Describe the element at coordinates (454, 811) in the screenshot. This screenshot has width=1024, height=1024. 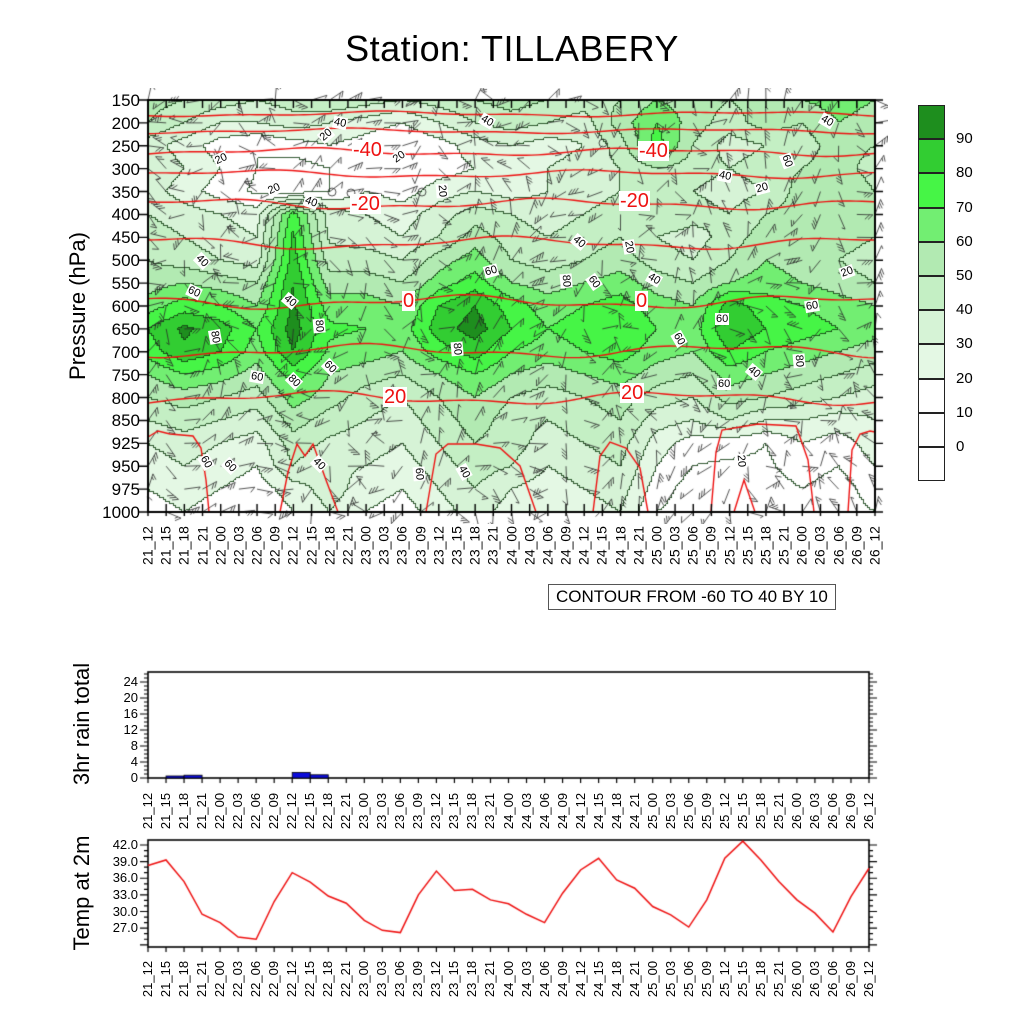
I see `rain-time-label: 23_15` at that location.